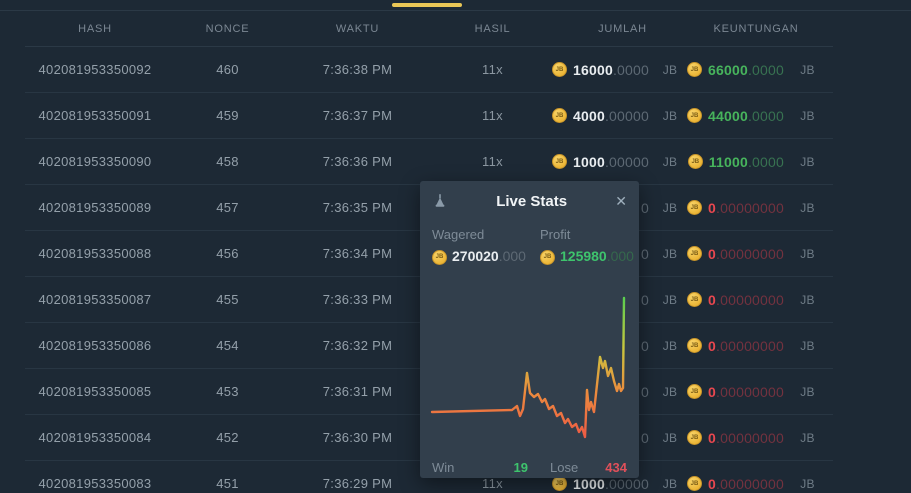  I want to click on profit-cell: JB 66000.0000, so click(737, 70).